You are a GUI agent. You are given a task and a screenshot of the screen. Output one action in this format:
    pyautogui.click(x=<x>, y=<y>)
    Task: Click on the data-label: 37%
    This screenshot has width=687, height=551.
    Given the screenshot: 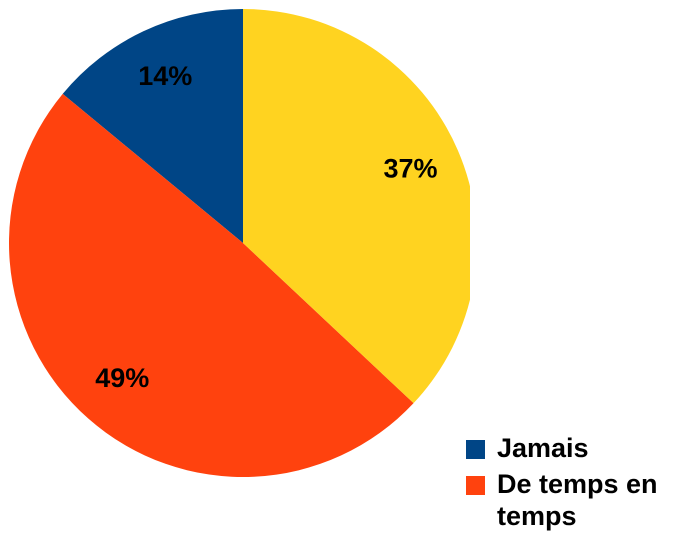 What is the action you would take?
    pyautogui.click(x=410, y=169)
    